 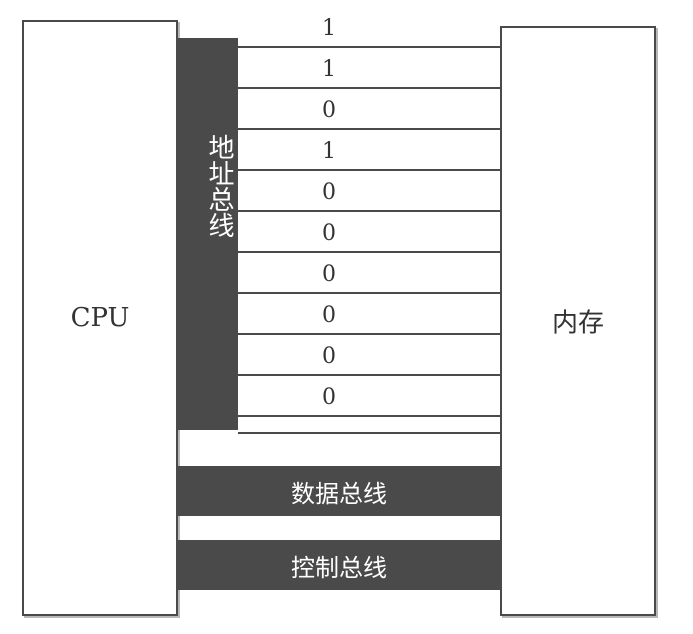 What do you see at coordinates (577, 323) in the screenshot?
I see `memory-label: 内存` at bounding box center [577, 323].